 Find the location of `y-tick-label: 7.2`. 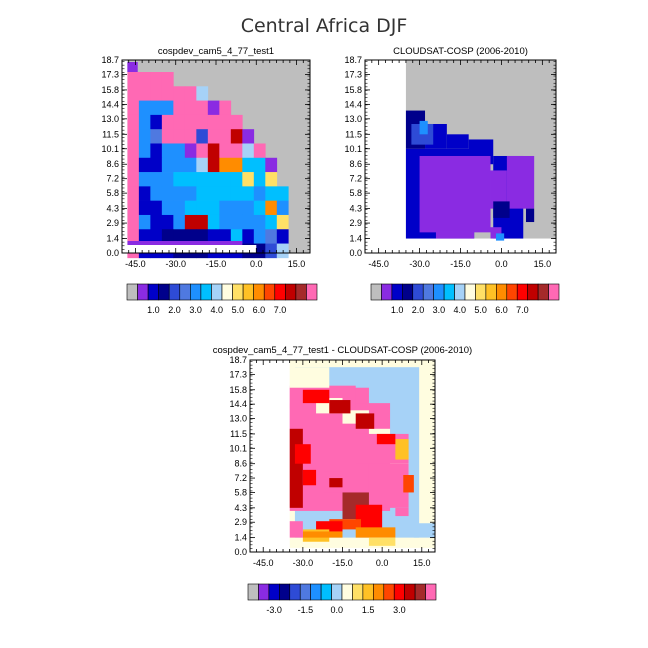

y-tick-label: 7.2 is located at coordinates (112, 179).